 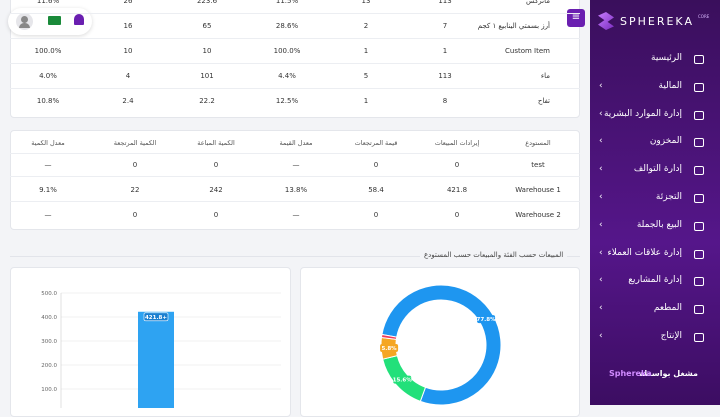 What do you see at coordinates (630, 373) in the screenshot?
I see `footer-brand: Sphereka` at bounding box center [630, 373].